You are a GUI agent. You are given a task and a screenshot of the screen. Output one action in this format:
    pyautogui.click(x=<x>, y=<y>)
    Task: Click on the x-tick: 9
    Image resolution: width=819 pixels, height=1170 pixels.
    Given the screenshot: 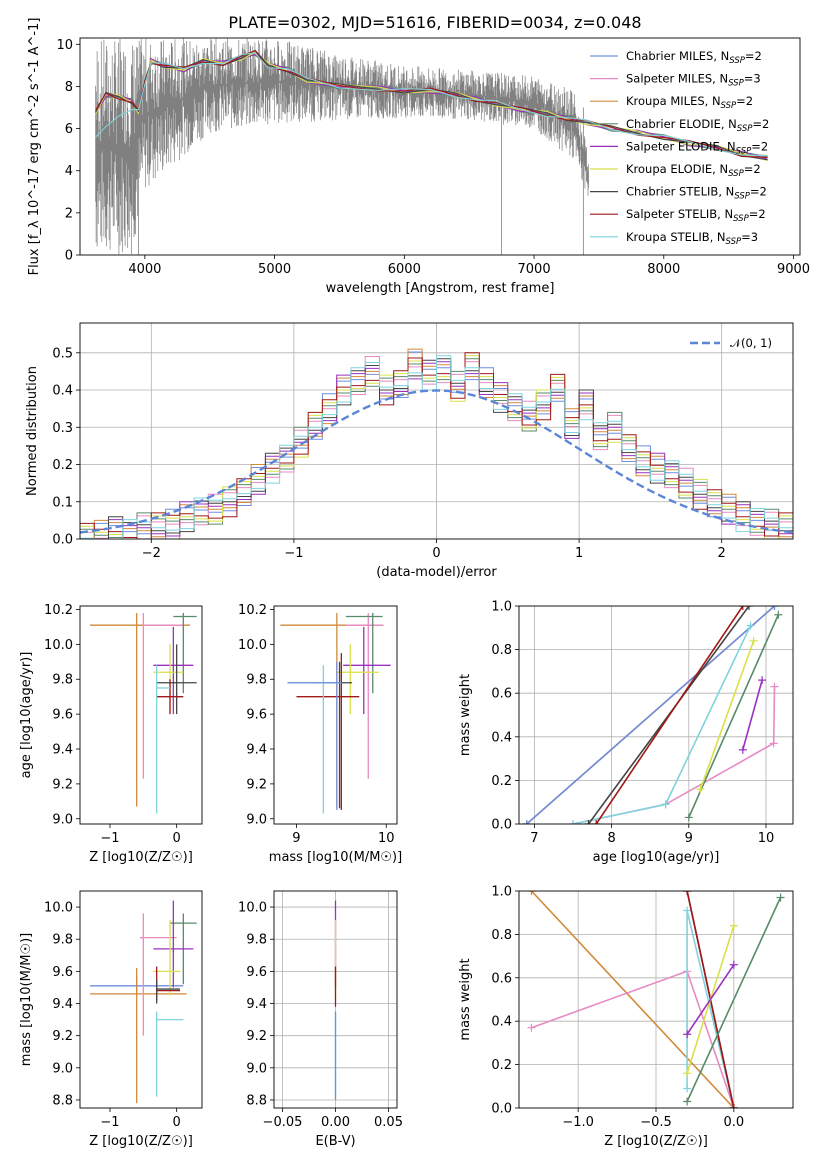 What is the action you would take?
    pyautogui.click(x=296, y=835)
    